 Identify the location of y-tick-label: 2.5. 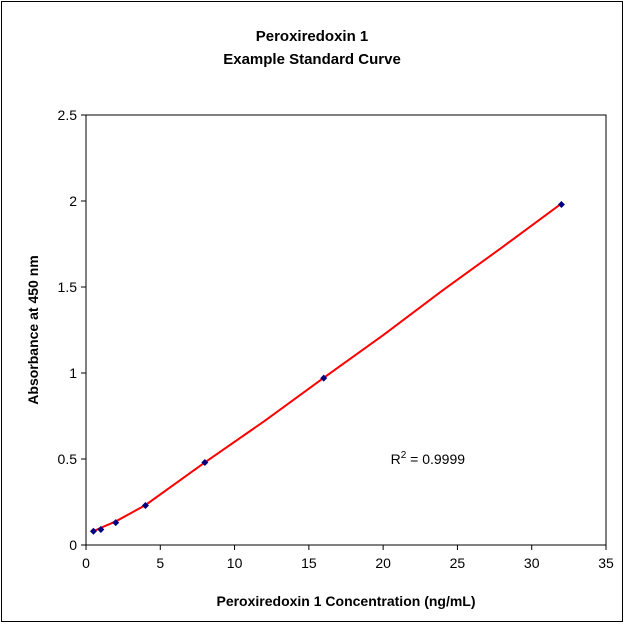
(68, 115).